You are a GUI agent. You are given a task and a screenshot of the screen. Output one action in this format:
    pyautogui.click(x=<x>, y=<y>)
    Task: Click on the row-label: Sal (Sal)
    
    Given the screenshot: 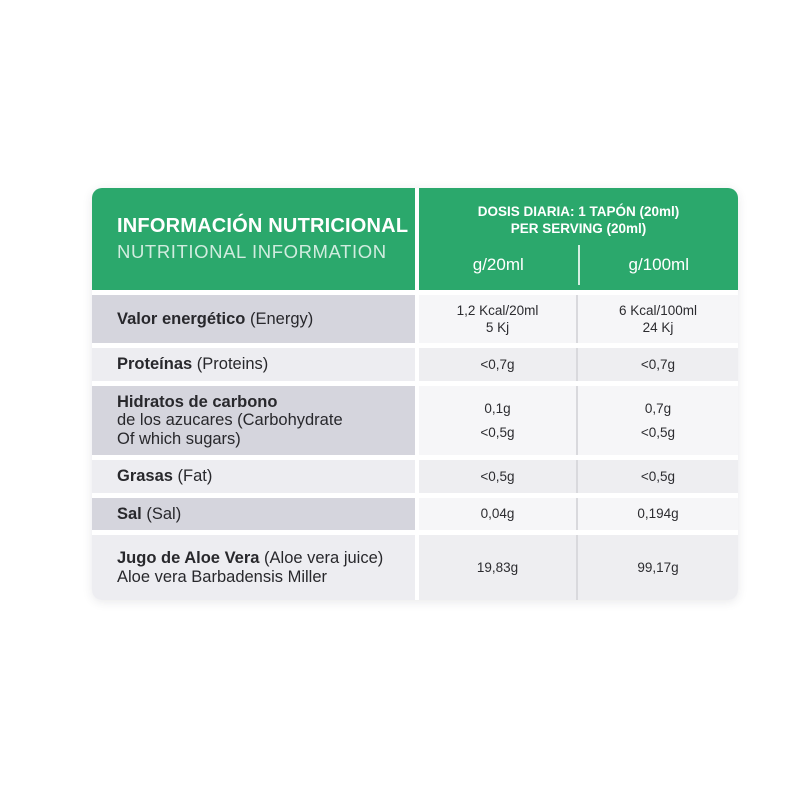 What is the action you would take?
    pyautogui.click(x=253, y=513)
    